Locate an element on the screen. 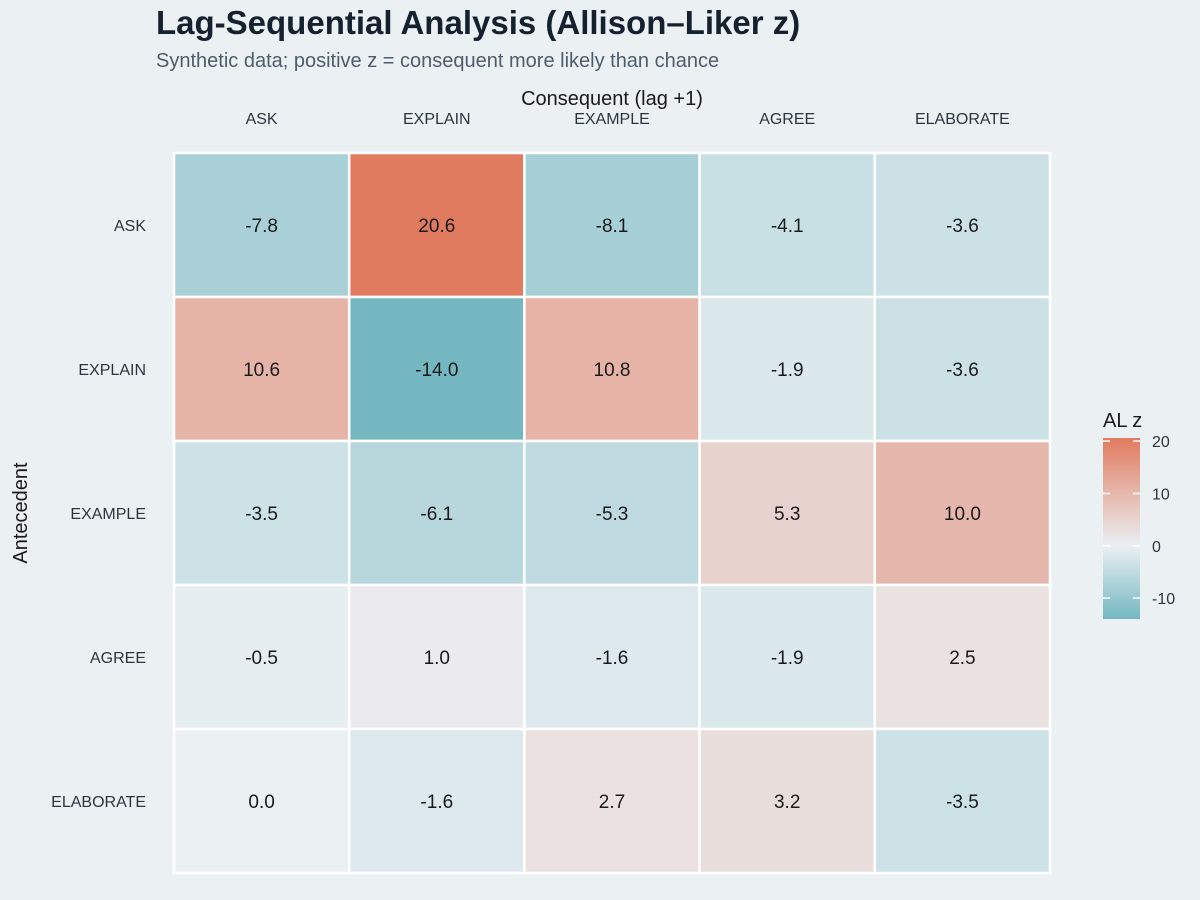 The width and height of the screenshot is (1200, 900). x-tick-label: ASK is located at coordinates (262, 119).